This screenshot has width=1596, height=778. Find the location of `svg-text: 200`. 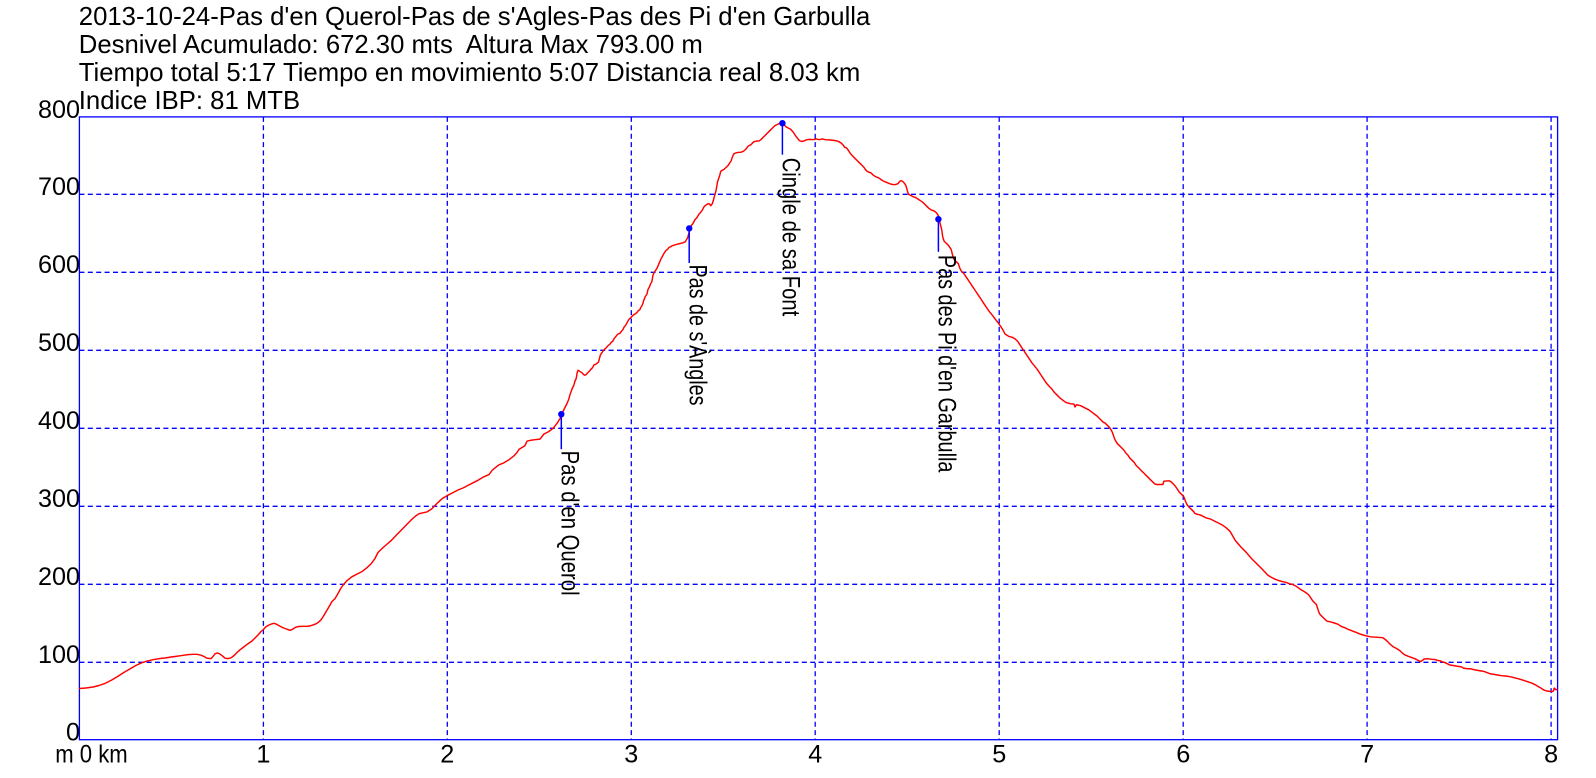

svg-text: 200 is located at coordinates (59, 577).